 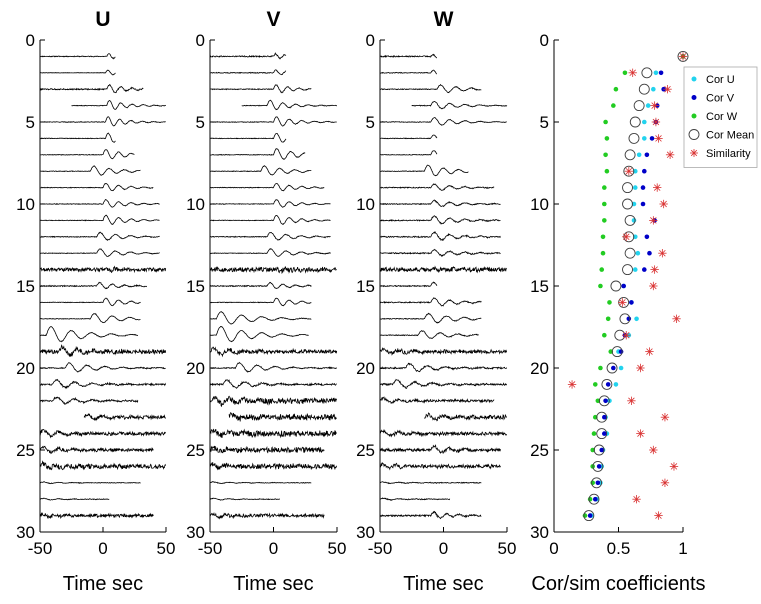 I want to click on x-tick-label: 0.5, so click(x=619, y=548).